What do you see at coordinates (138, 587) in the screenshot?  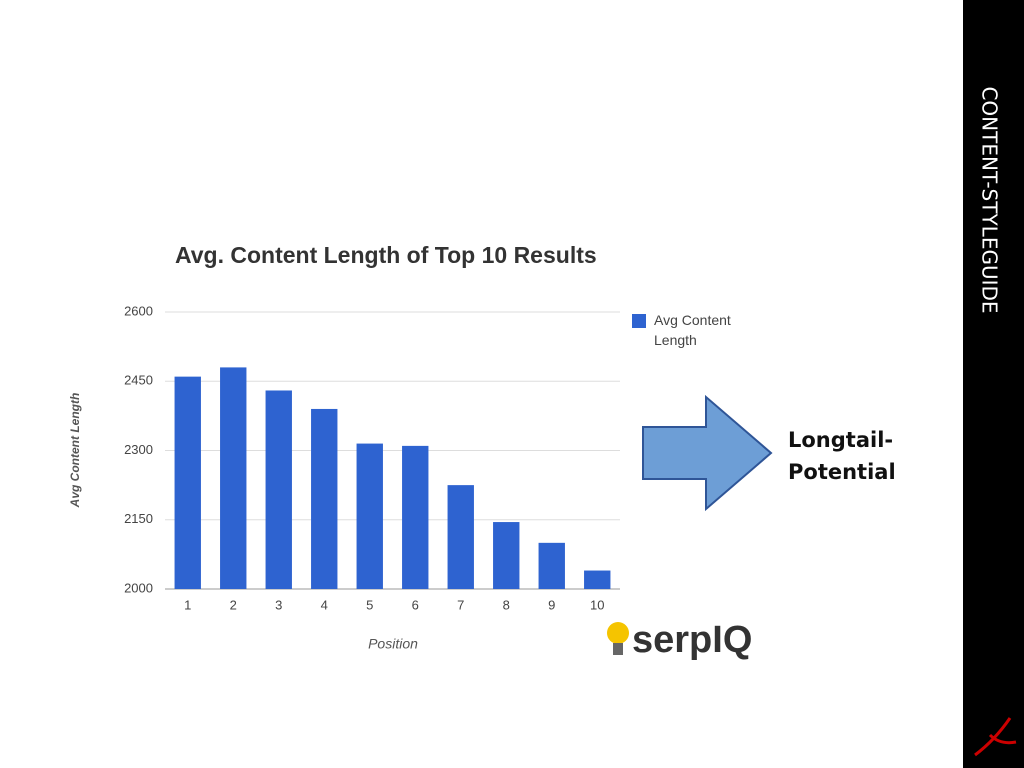 I see `y-tick-label: 2000` at bounding box center [138, 587].